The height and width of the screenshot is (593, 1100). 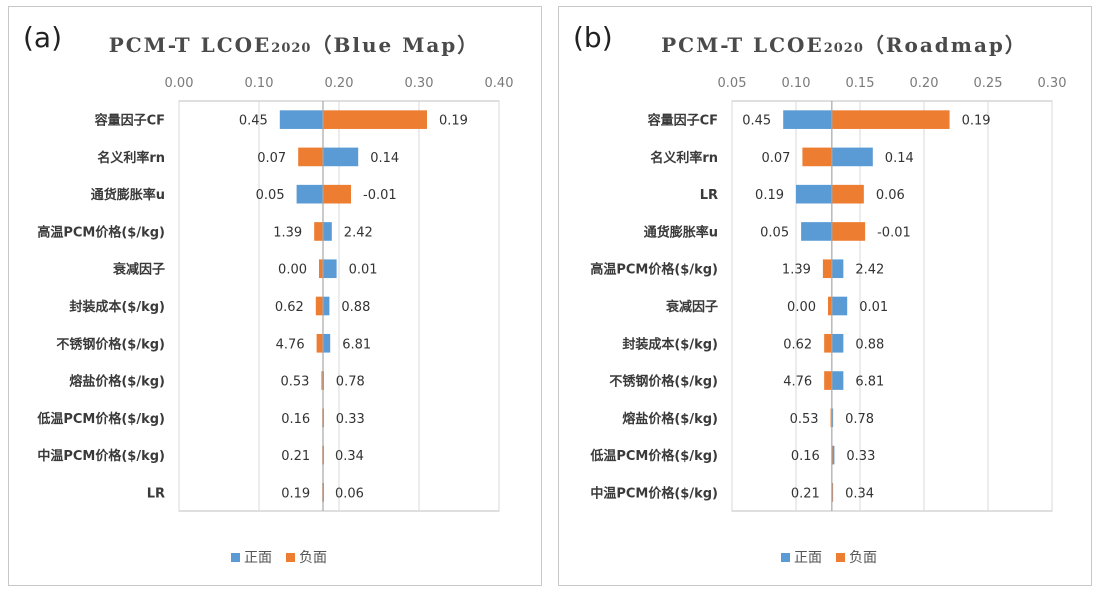 What do you see at coordinates (43, 37) in the screenshot?
I see `panel-label: (a)` at bounding box center [43, 37].